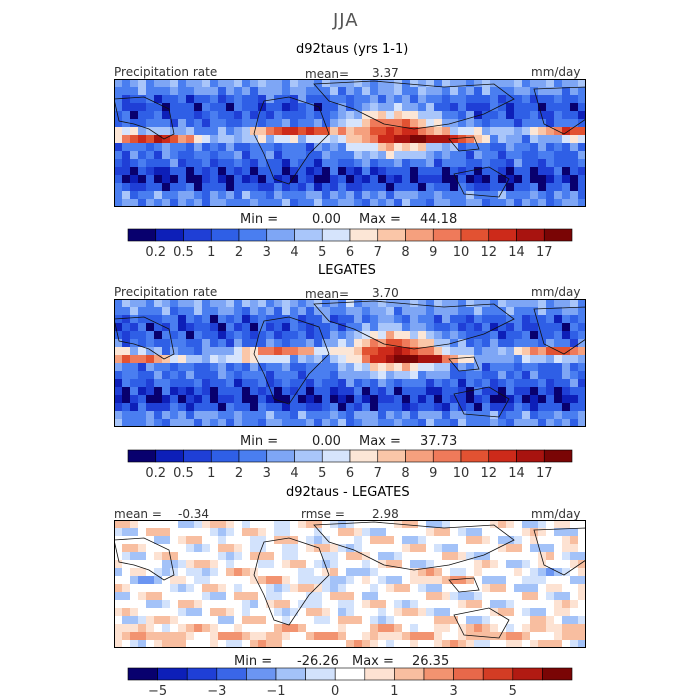 Image resolution: width=700 pixels, height=700 pixels. I want to click on panel-2-colorbar-tick-label: 5, so click(322, 473).